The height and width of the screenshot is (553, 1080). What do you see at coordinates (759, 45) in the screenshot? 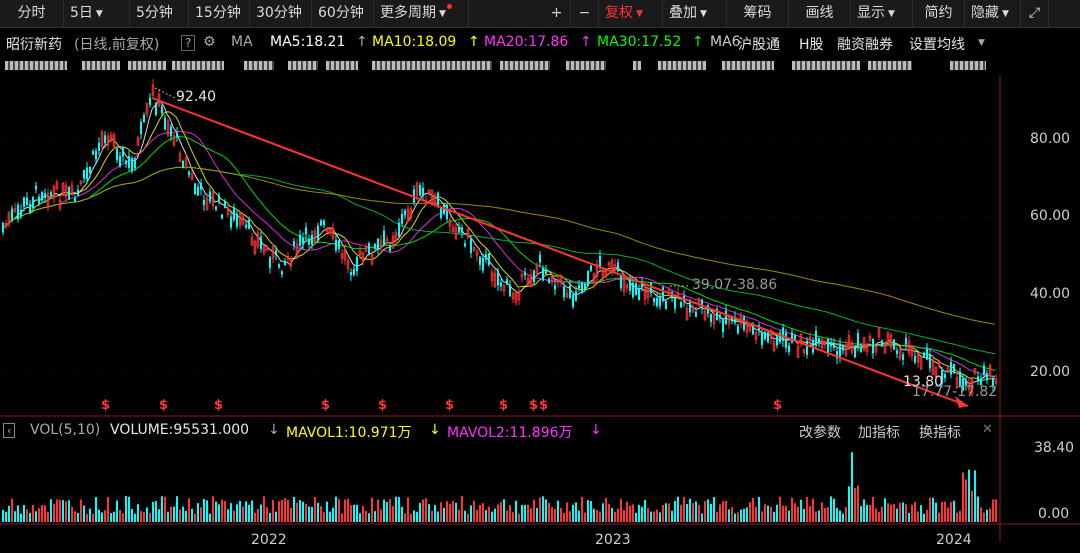
I see `hk-connect-link: 沪股通` at bounding box center [759, 45].